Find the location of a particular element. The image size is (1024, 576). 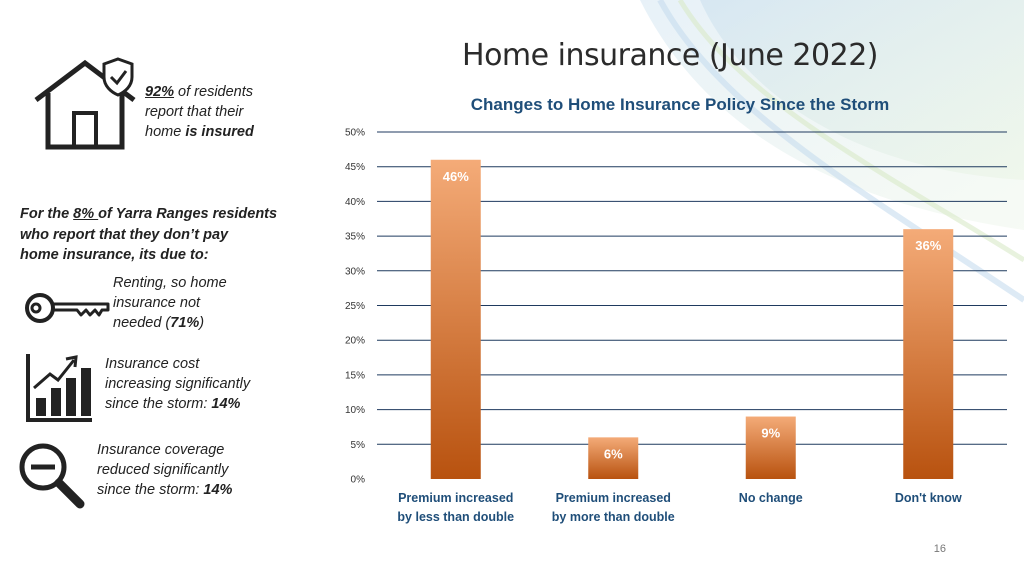

uninsured-line2: who report that they don’t pay is located at coordinates (124, 234).